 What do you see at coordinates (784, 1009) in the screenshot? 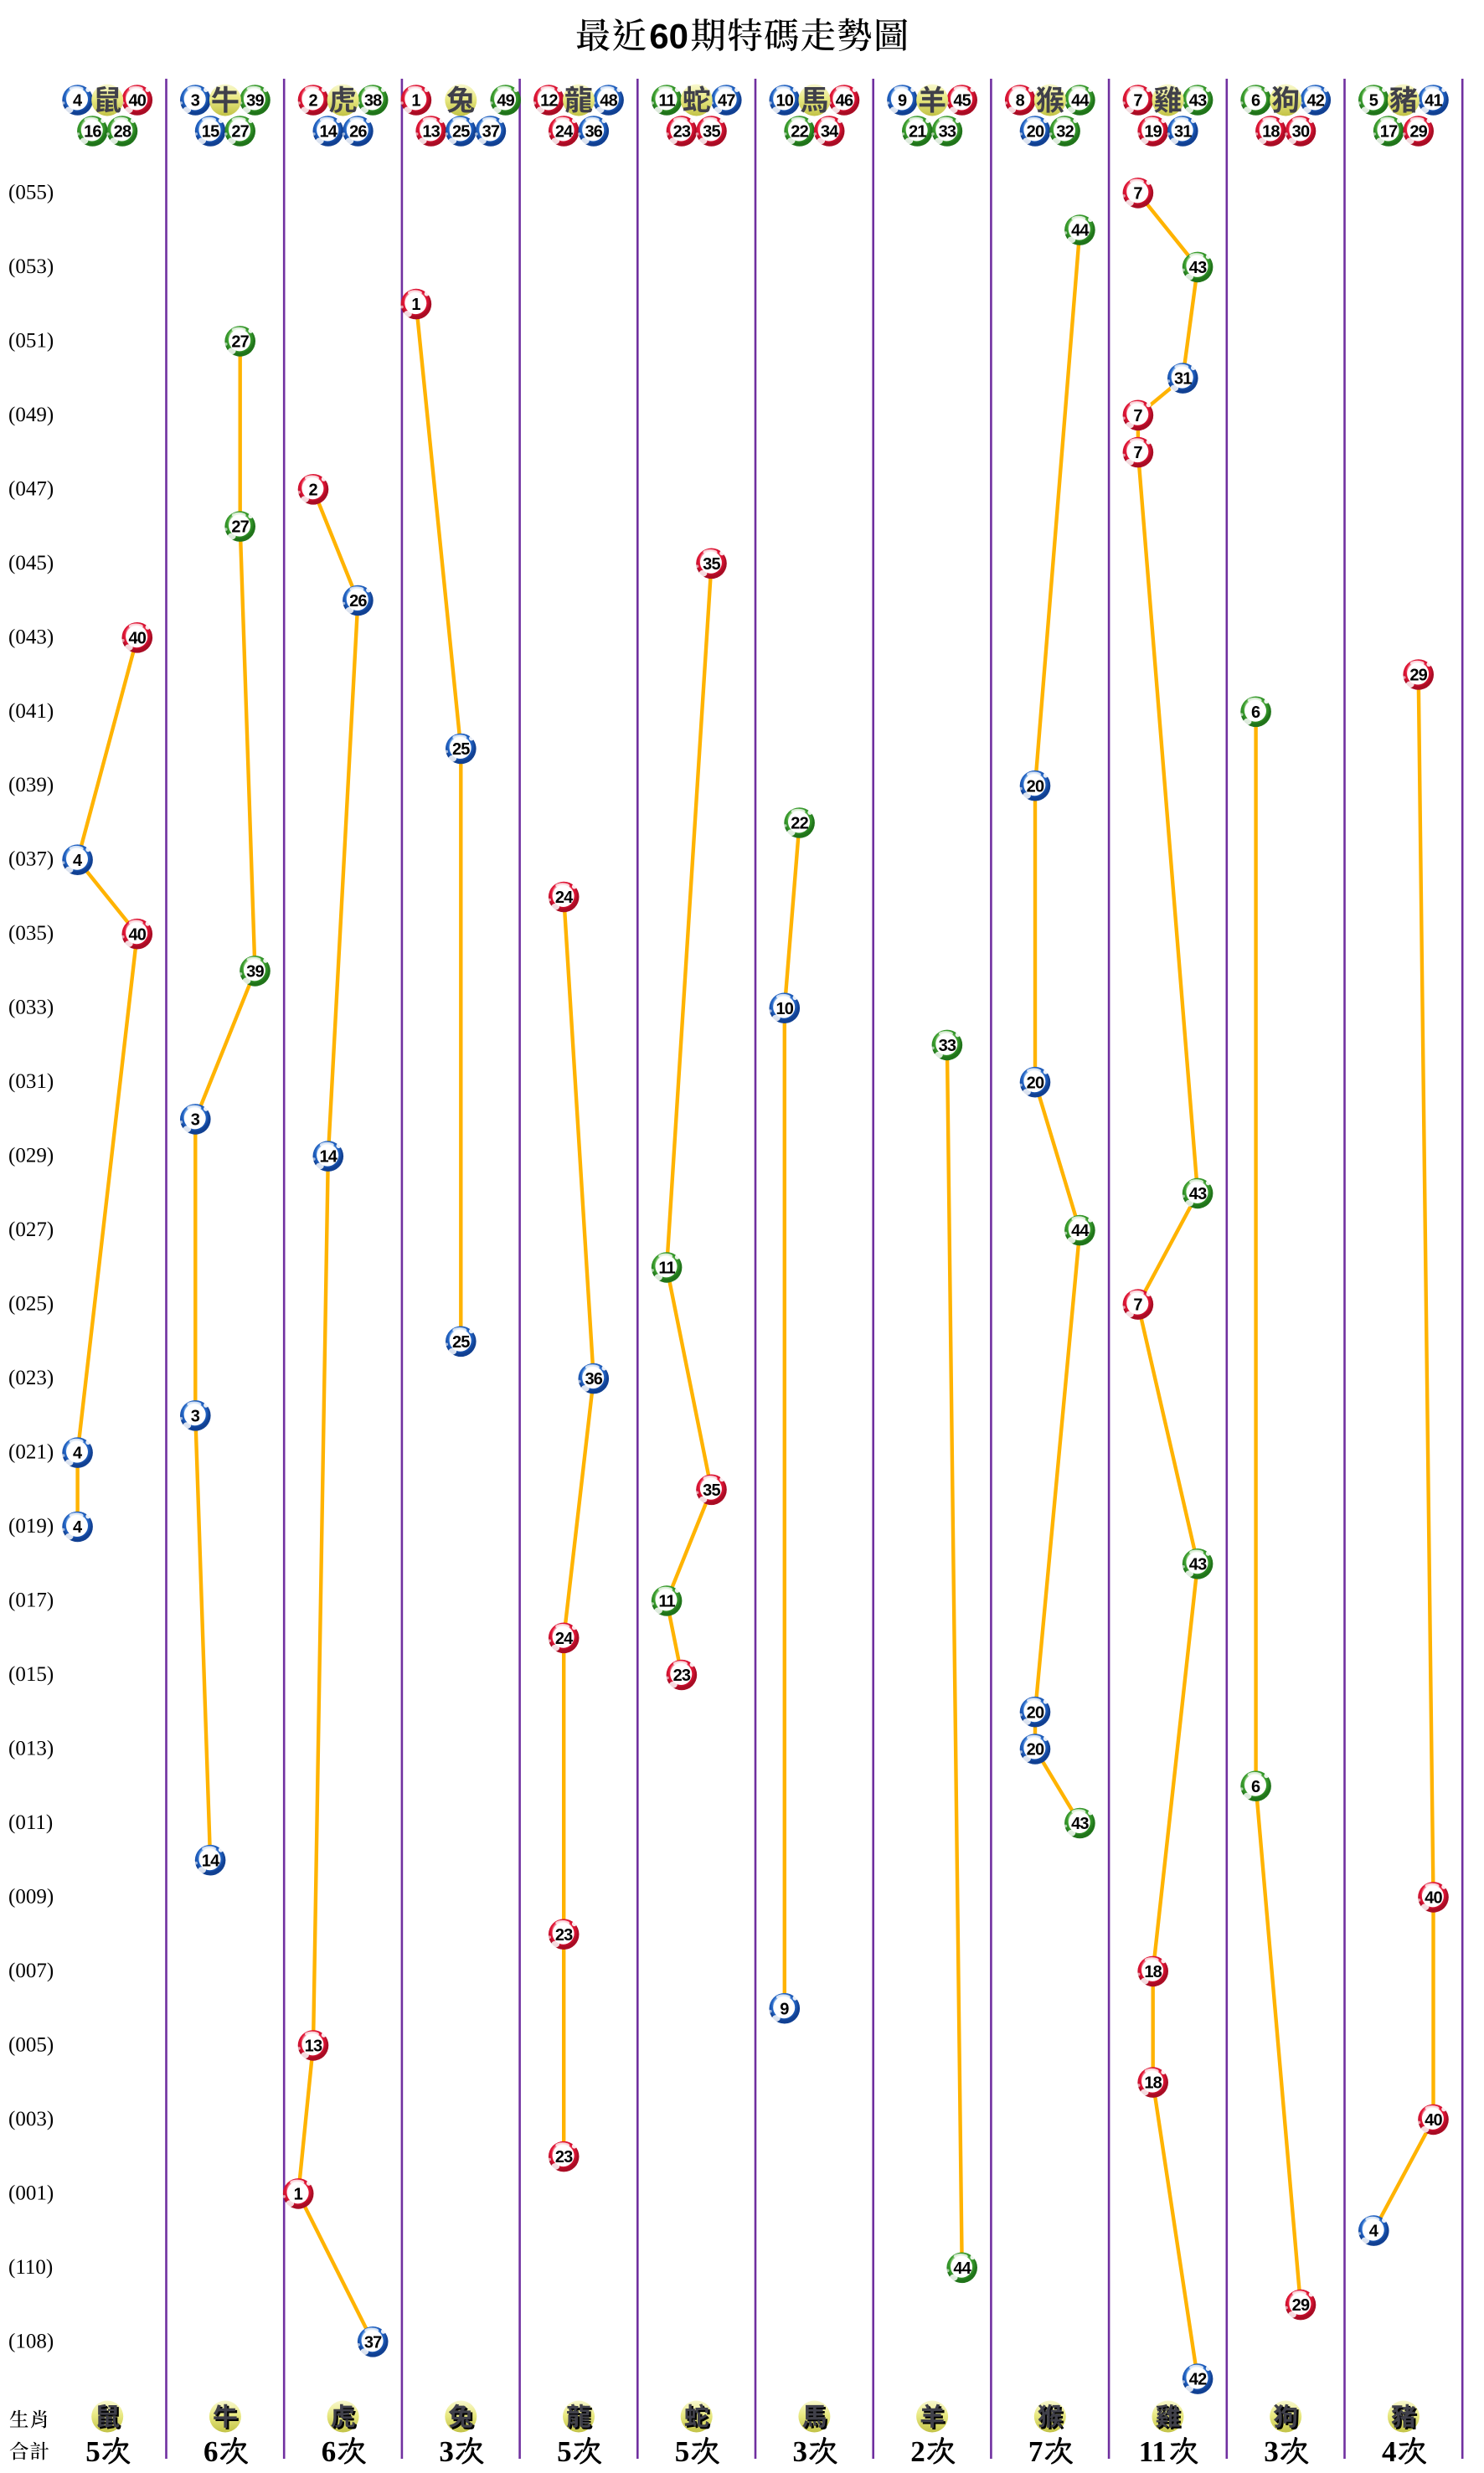
I see `svg-text: 10` at bounding box center [784, 1009].